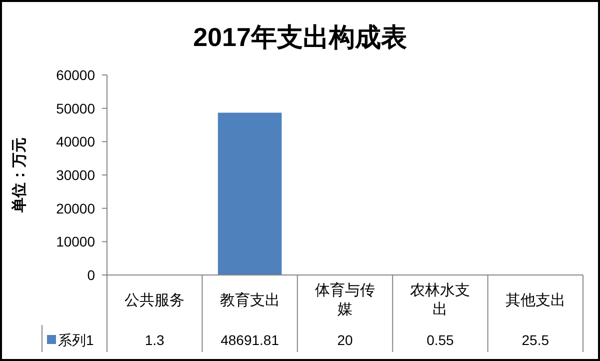  What do you see at coordinates (154, 340) in the screenshot?
I see `data-label: 1.3` at bounding box center [154, 340].